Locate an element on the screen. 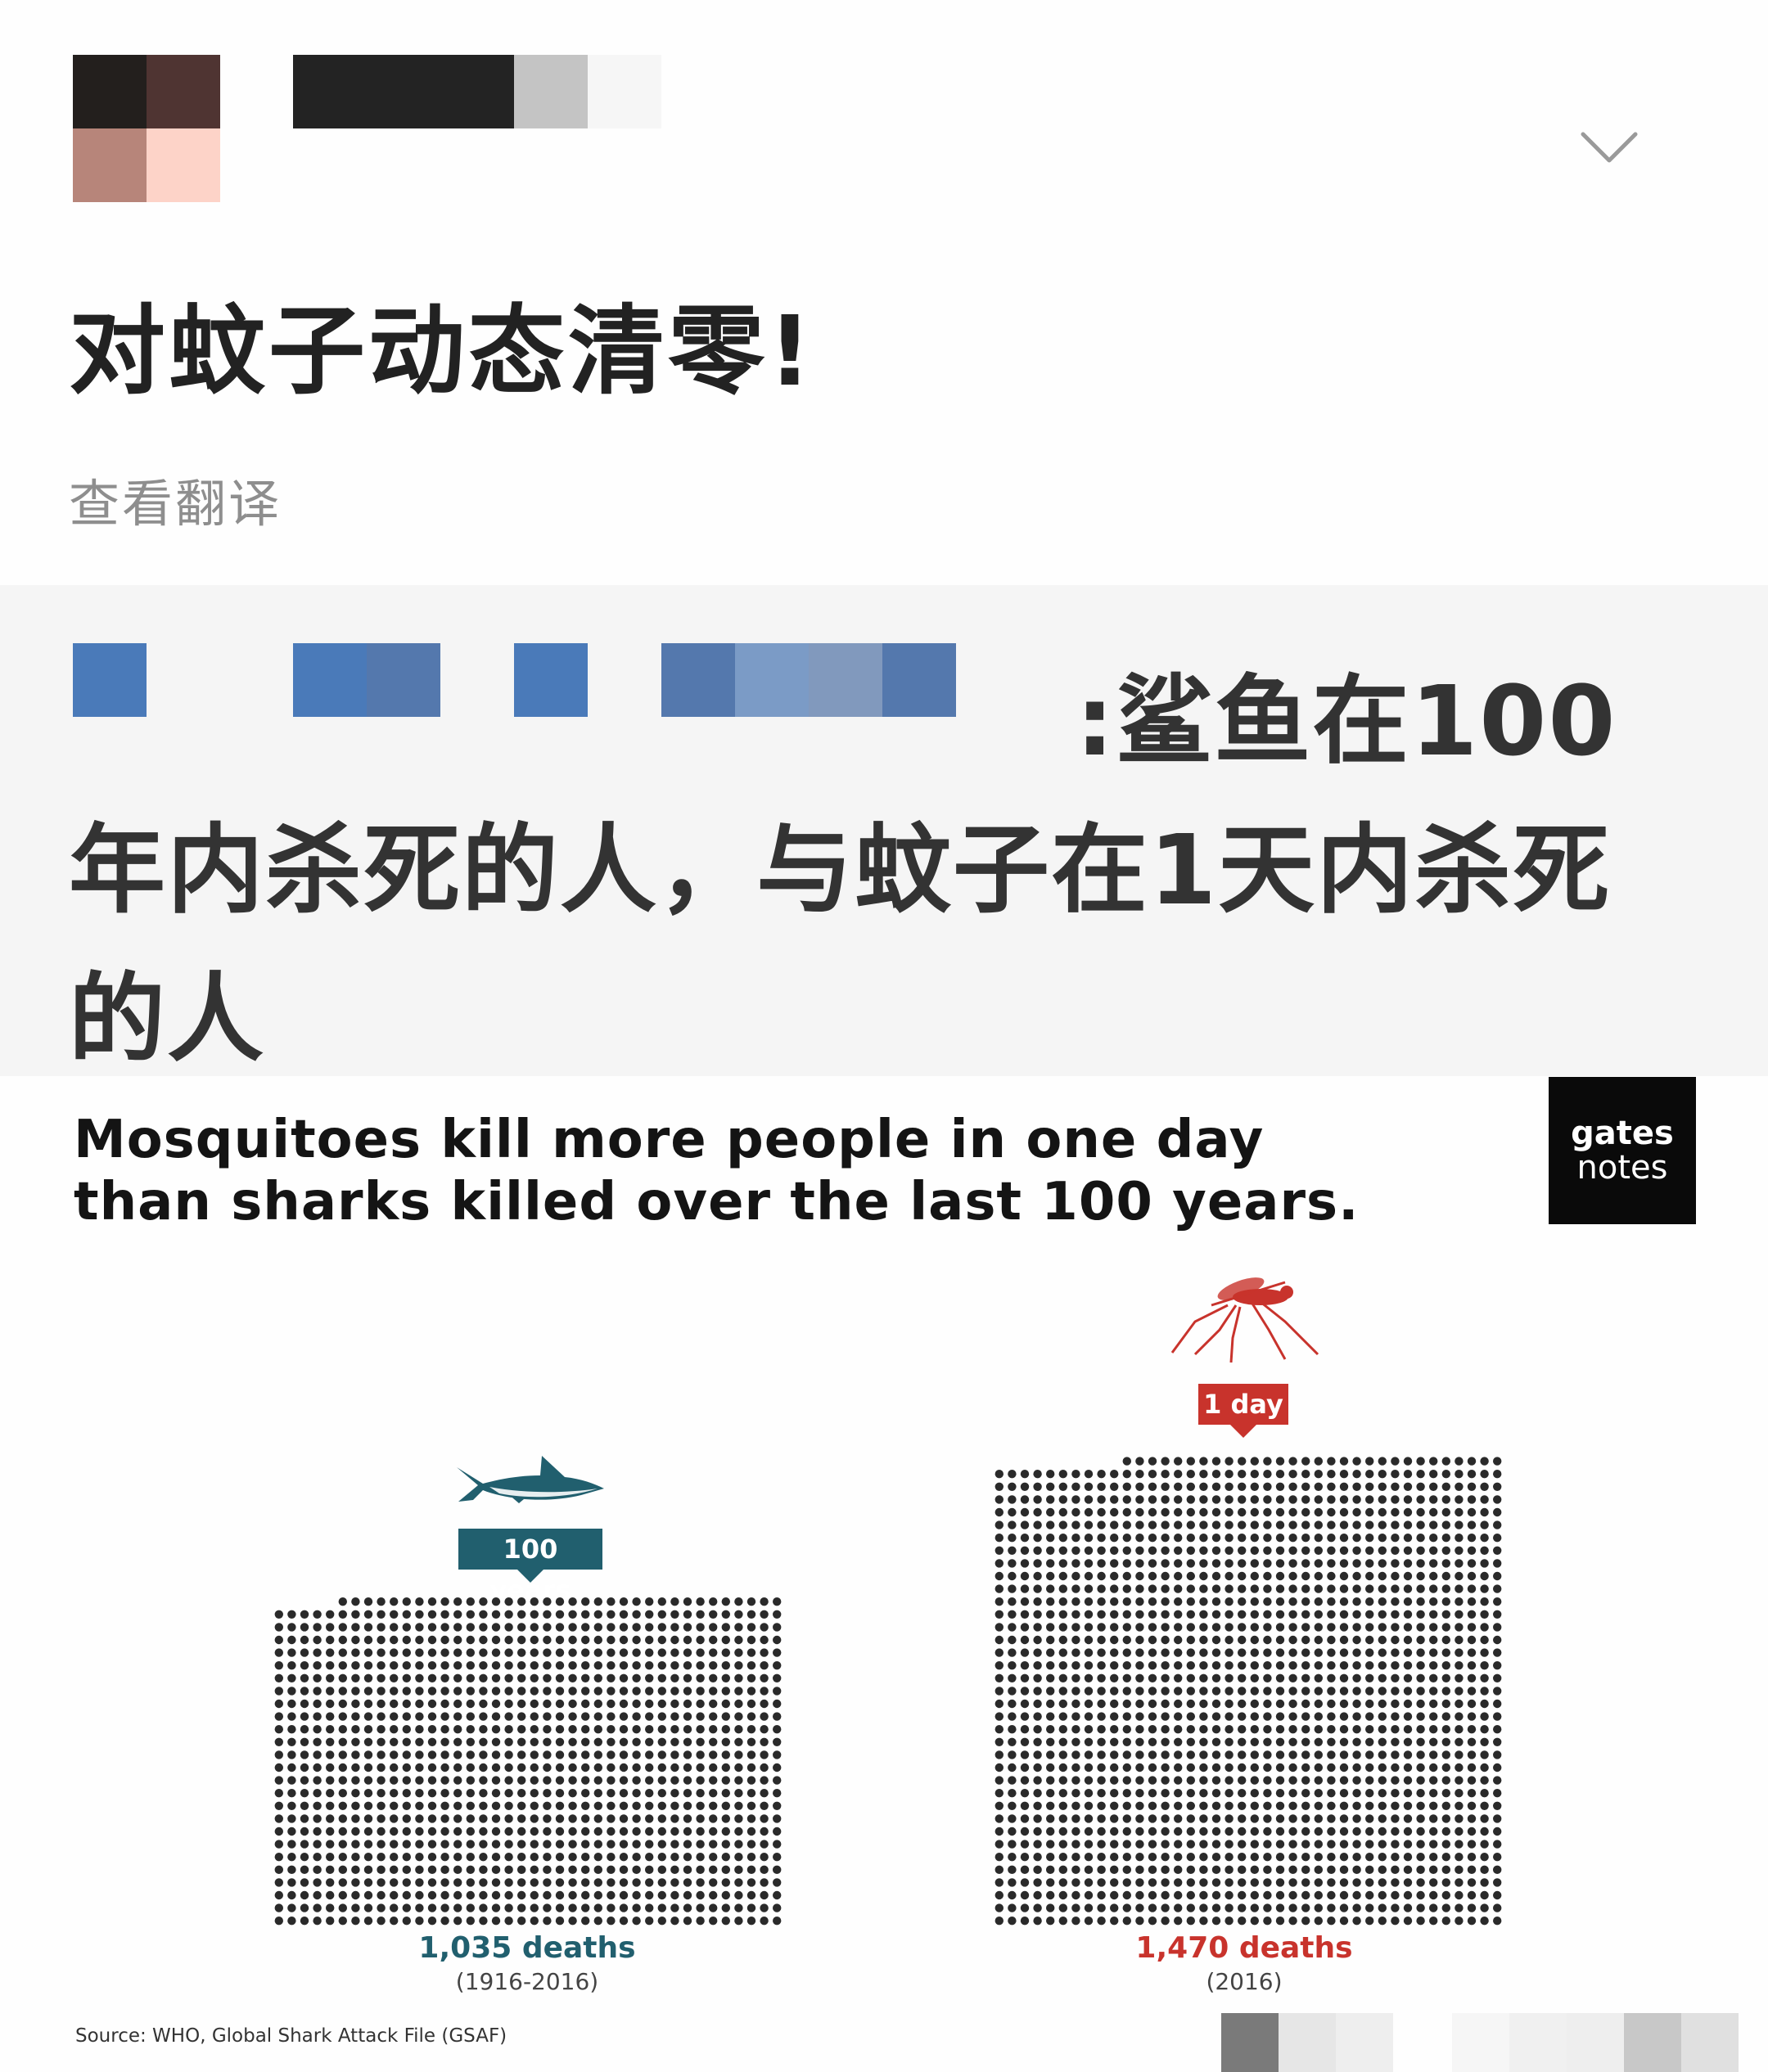 The height and width of the screenshot is (2072, 1768). translate-link: 查看翻译 is located at coordinates (176, 504).